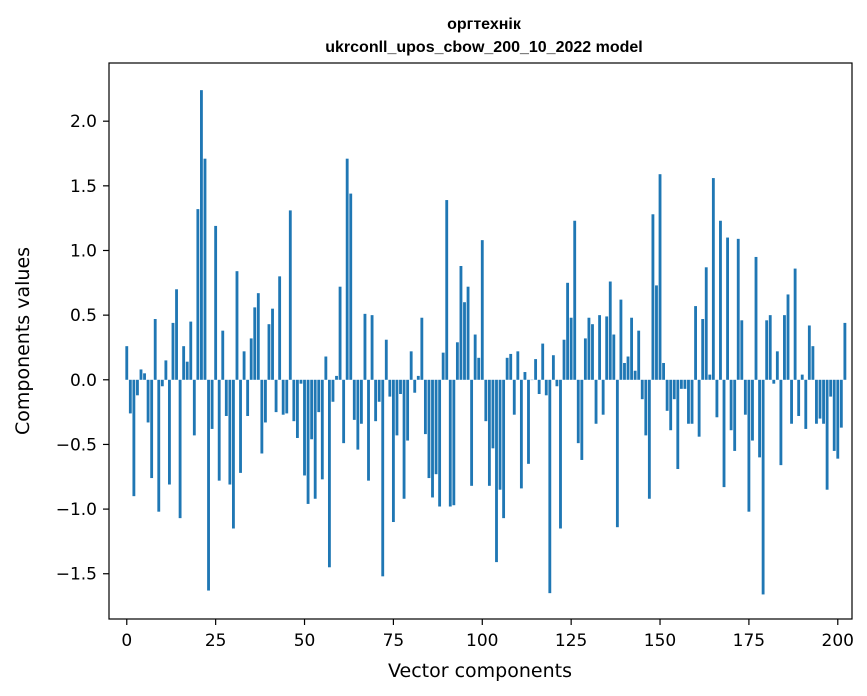 This screenshot has height=696, width=867. I want to click on x-tick-label: 175, so click(749, 641).